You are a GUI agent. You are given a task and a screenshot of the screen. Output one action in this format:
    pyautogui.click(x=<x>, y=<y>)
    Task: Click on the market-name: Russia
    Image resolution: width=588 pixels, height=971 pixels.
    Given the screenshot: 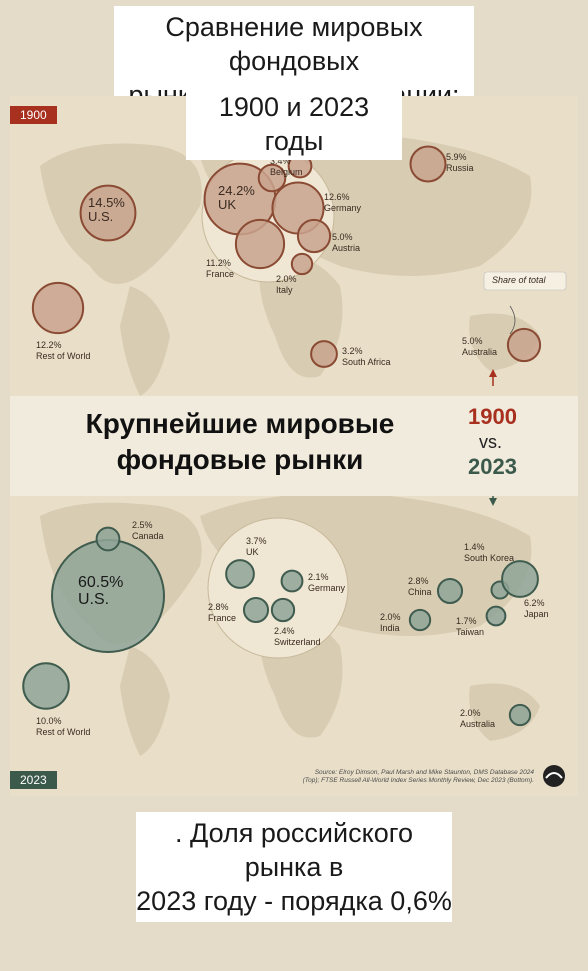 What is the action you would take?
    pyautogui.click(x=460, y=168)
    